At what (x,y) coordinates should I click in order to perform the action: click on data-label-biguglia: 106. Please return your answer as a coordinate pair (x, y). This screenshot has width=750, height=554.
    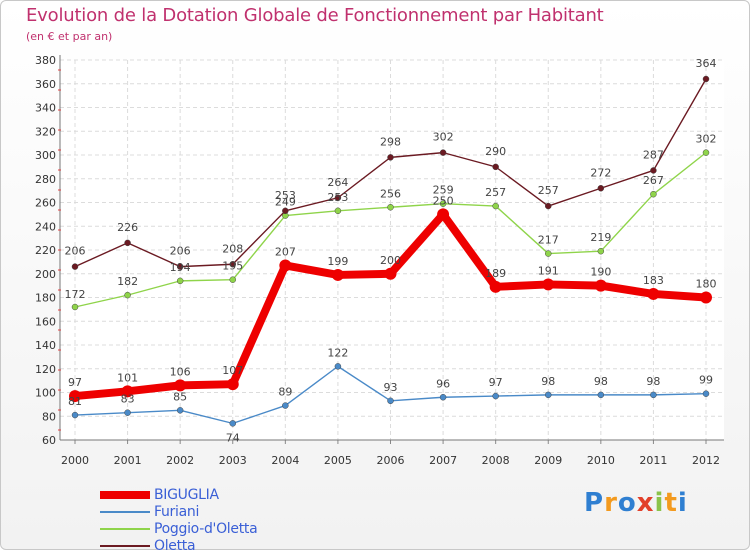
    Looking at the image, I should click on (180, 371).